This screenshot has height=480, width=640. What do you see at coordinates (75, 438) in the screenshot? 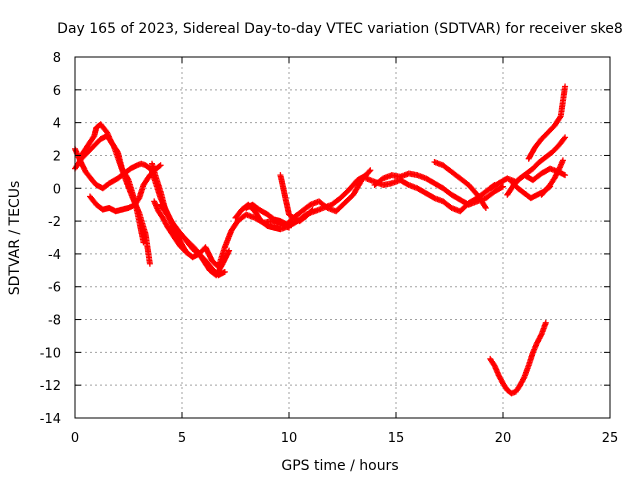
I see `x-tick-label: 0` at bounding box center [75, 438].